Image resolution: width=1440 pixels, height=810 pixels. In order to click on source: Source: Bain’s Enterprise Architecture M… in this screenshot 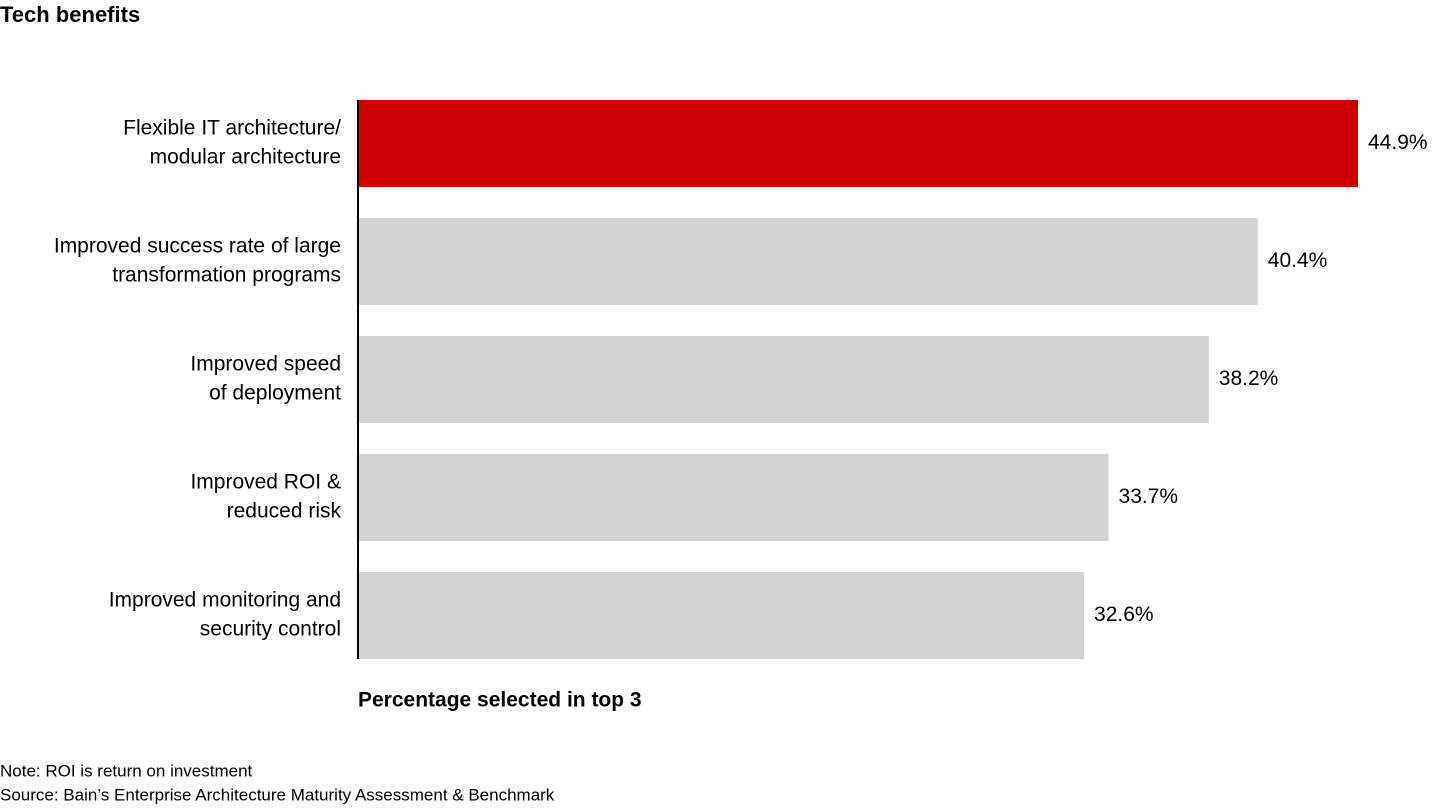, I will do `click(277, 794)`.